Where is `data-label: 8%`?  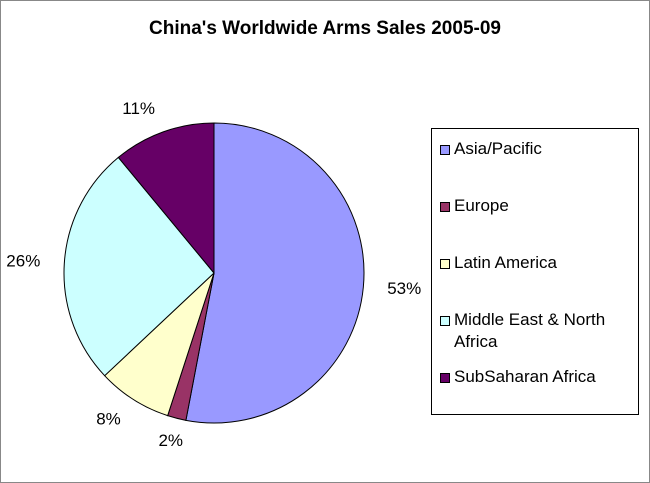 data-label: 8% is located at coordinates (108, 418).